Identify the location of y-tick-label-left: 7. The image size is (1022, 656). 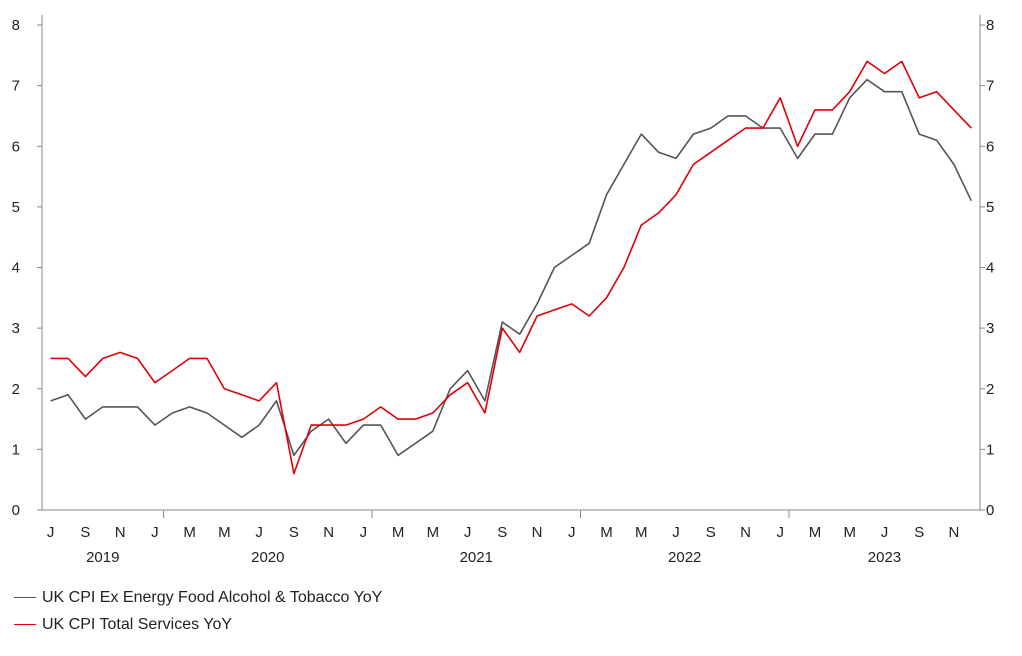
(16, 86).